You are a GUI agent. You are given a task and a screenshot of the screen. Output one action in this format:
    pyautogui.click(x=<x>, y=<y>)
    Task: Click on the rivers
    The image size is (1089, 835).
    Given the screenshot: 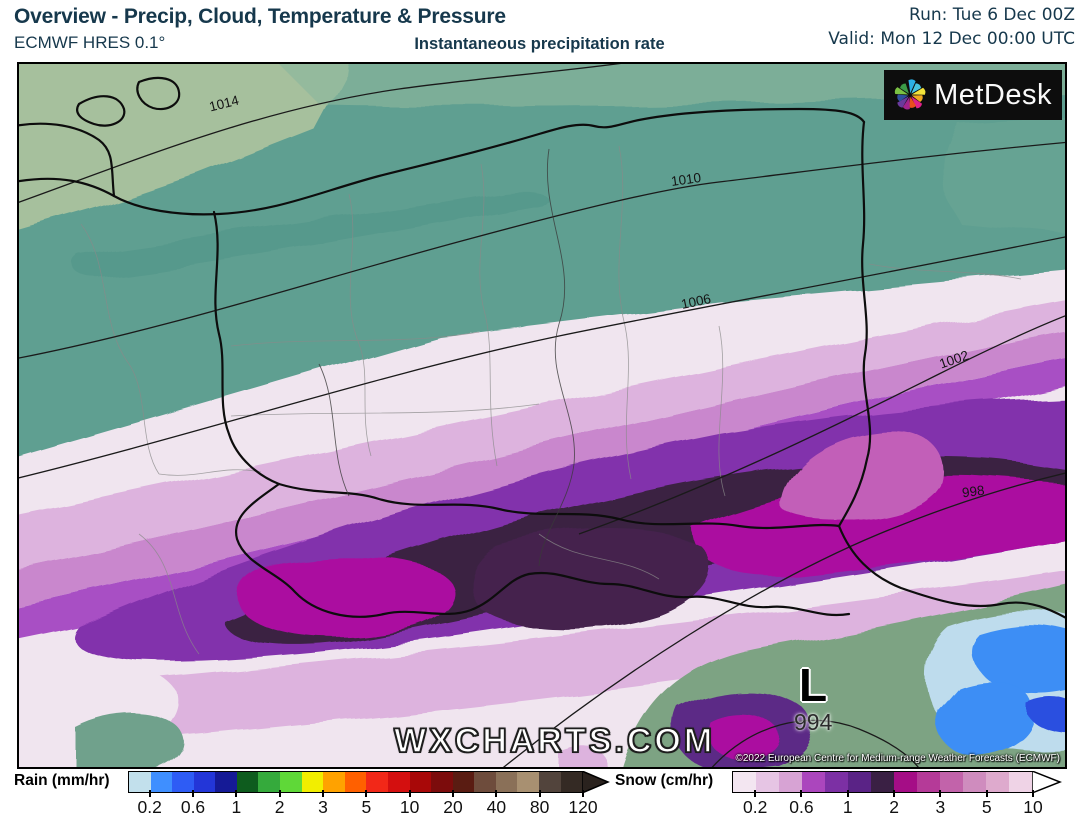 What is the action you would take?
    pyautogui.click(x=446, y=357)
    